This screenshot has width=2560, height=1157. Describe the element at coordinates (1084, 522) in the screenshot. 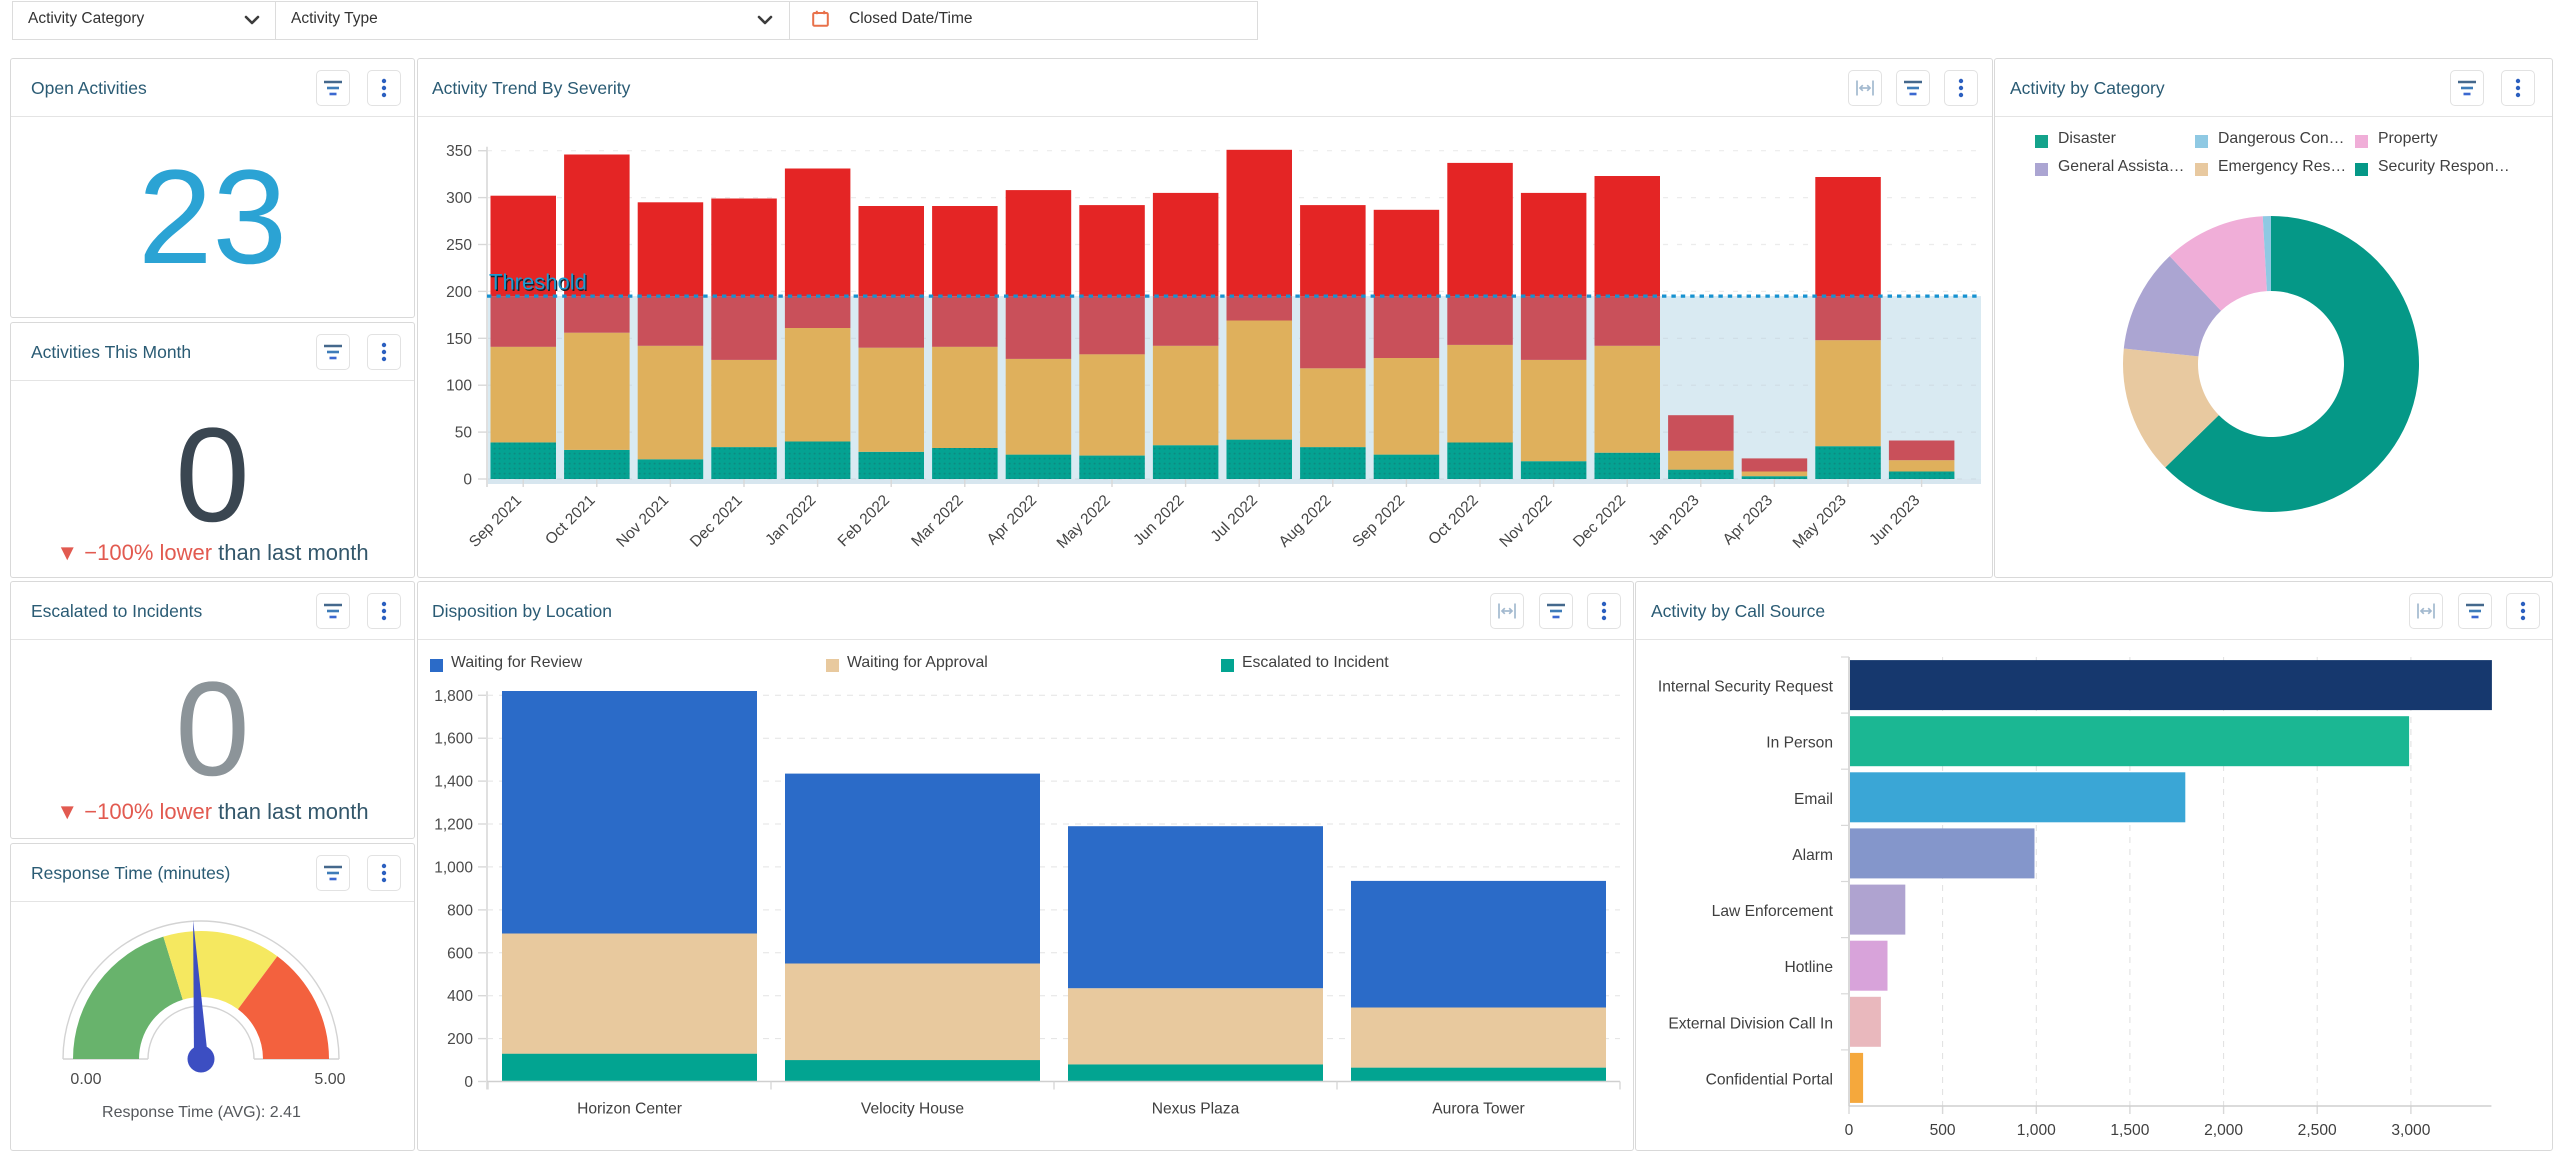

I see `svg-text: May 2022` at that location.